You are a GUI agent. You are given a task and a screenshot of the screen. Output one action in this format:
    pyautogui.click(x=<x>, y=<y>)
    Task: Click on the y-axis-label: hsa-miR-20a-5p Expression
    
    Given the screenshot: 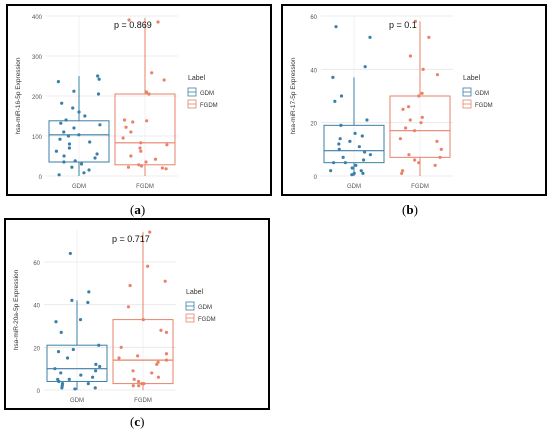 What is the action you would take?
    pyautogui.click(x=16, y=309)
    